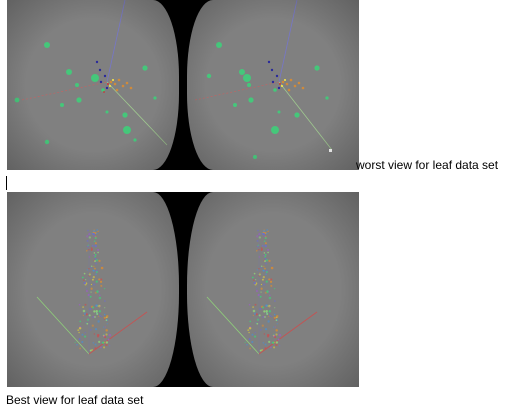 This screenshot has height=407, width=512. I want to click on worst-view-caption: worst view for leaf data set, so click(427, 165).